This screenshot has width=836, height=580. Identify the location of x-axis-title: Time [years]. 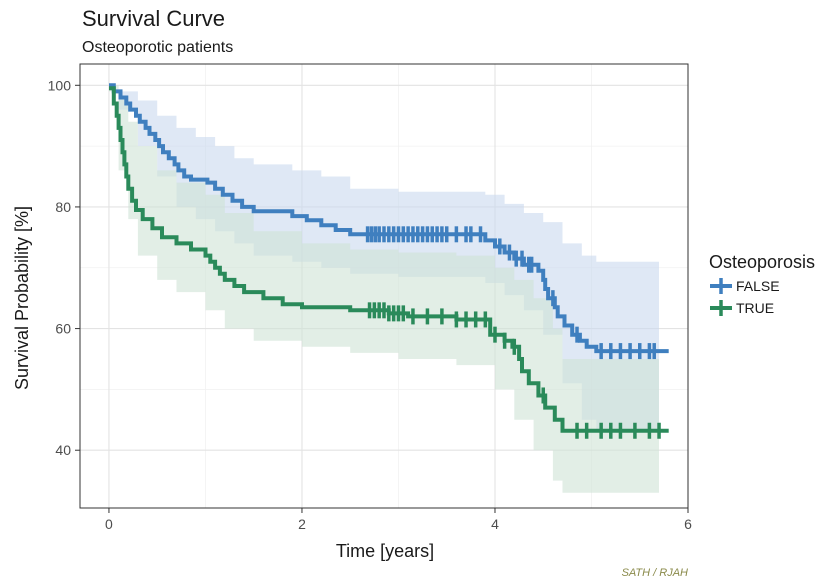
(385, 551).